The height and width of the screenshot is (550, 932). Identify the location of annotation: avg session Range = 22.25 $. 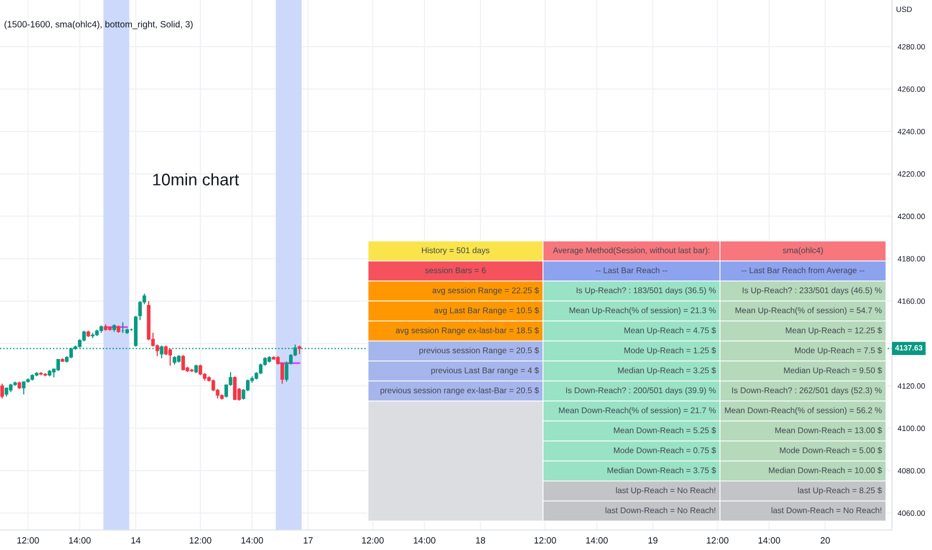
(485, 291).